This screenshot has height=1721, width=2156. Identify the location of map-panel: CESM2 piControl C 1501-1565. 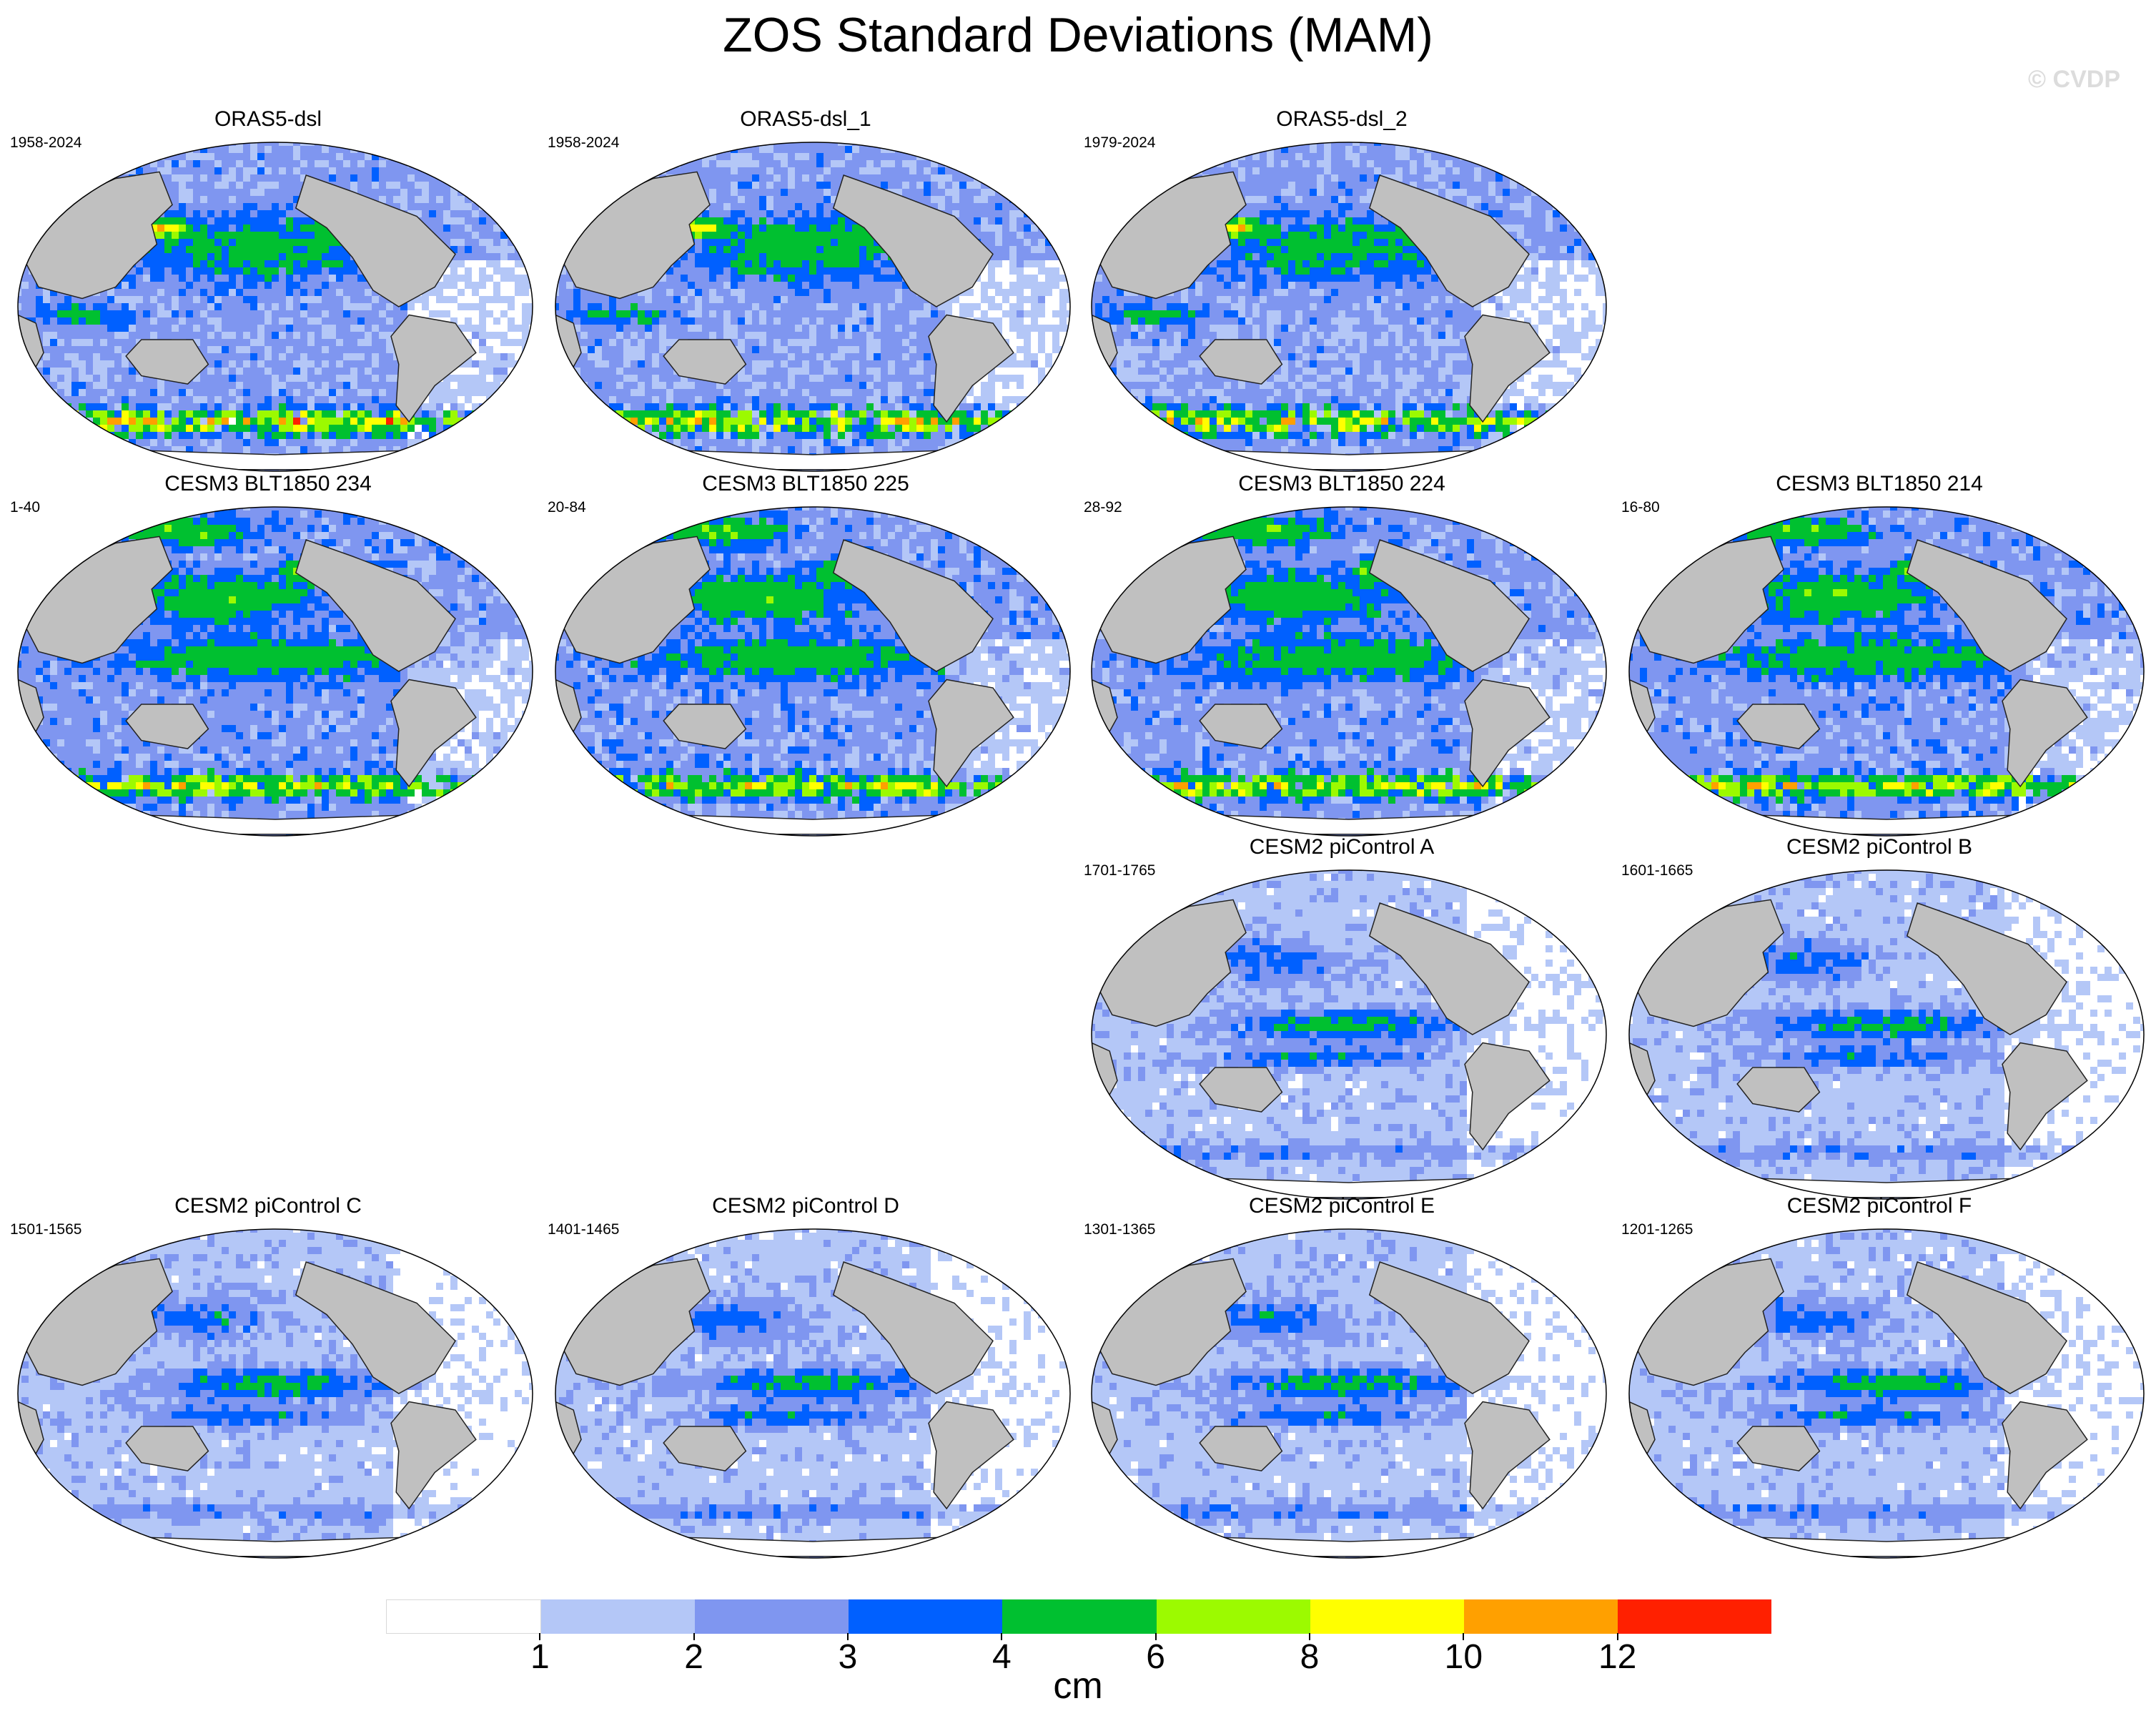
(268, 1380).